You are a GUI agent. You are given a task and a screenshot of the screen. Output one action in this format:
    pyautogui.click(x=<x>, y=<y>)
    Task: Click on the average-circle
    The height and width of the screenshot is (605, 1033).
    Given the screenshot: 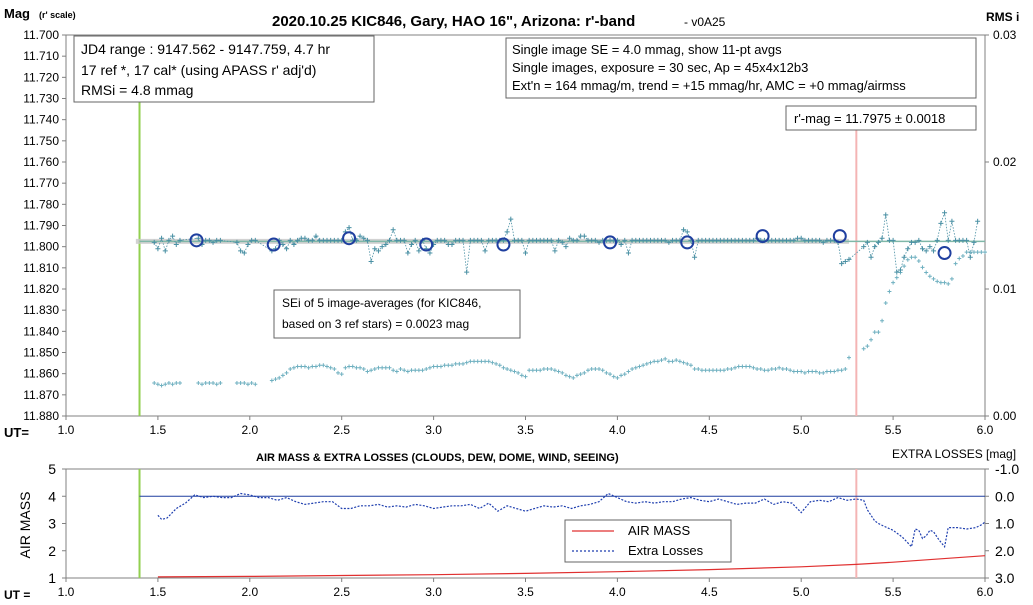 What is the action you would take?
    pyautogui.click(x=762, y=236)
    